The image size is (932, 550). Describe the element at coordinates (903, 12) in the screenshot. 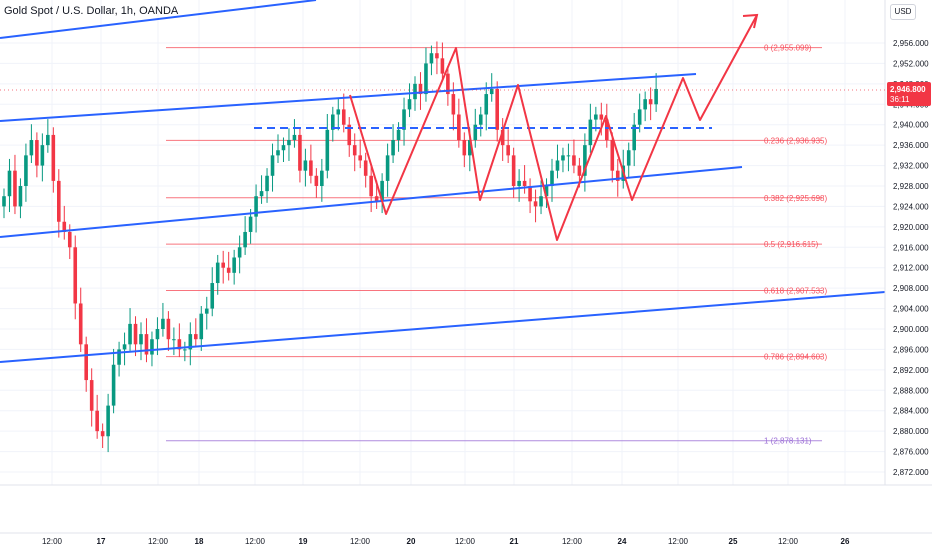

I see `currency-button: USD` at that location.